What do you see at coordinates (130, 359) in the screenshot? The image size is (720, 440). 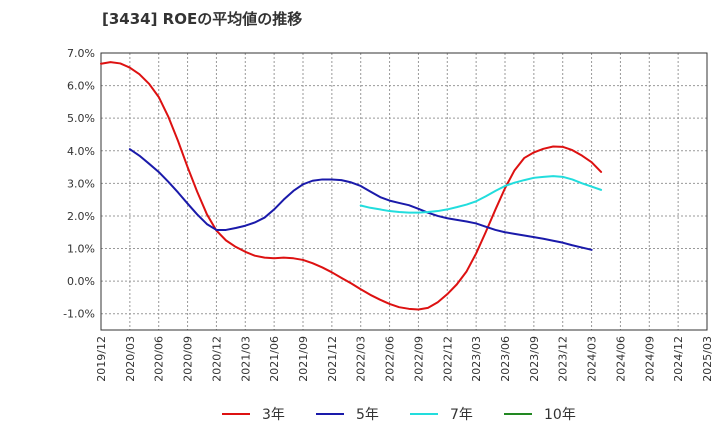 I see `x-tick-label: 2020/03` at bounding box center [130, 359].